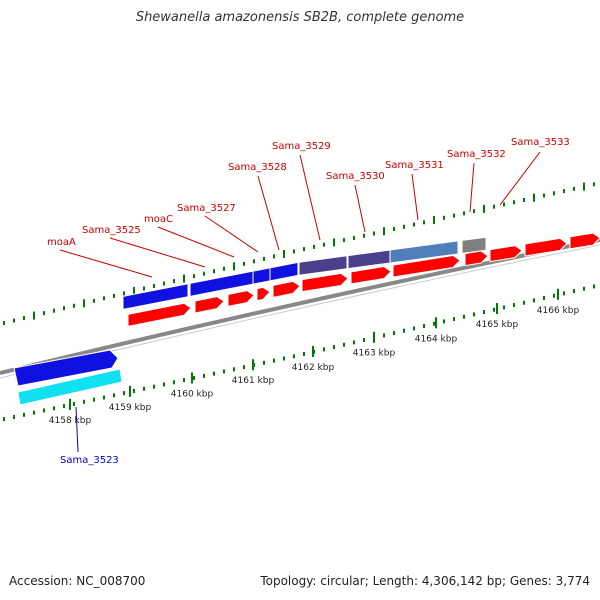 The image size is (600, 600). I want to click on gene-label: Sama_3523, so click(89, 460).